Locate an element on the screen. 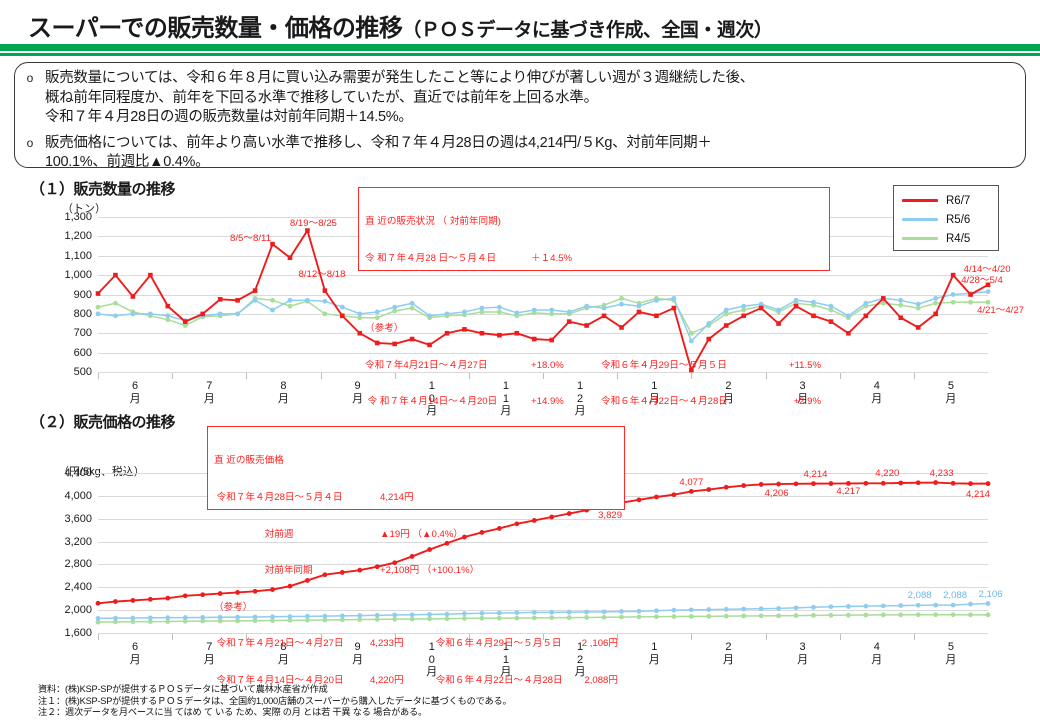 This screenshot has width=1040, height=720. data-label-4233: 4,233 is located at coordinates (941, 473).